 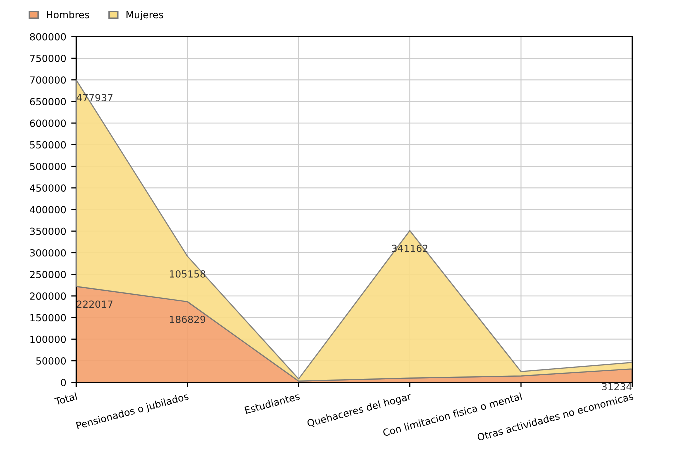 What do you see at coordinates (48, 145) in the screenshot?
I see `y-tick-label: 550000` at bounding box center [48, 145].